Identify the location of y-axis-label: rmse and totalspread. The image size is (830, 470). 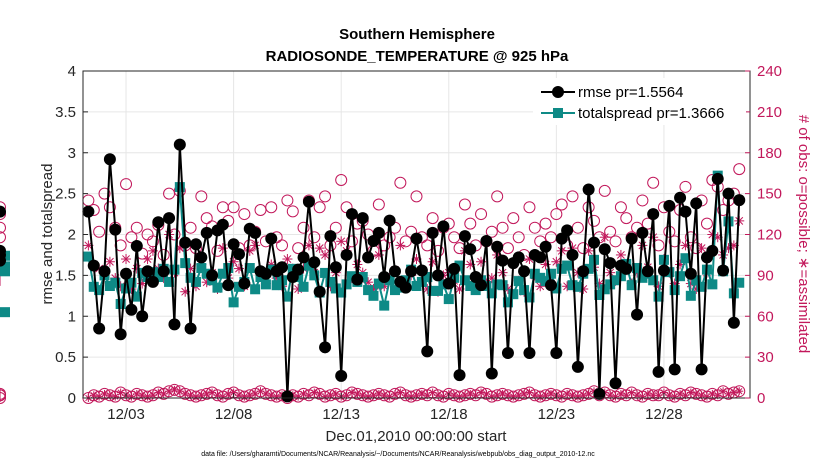
(47, 234).